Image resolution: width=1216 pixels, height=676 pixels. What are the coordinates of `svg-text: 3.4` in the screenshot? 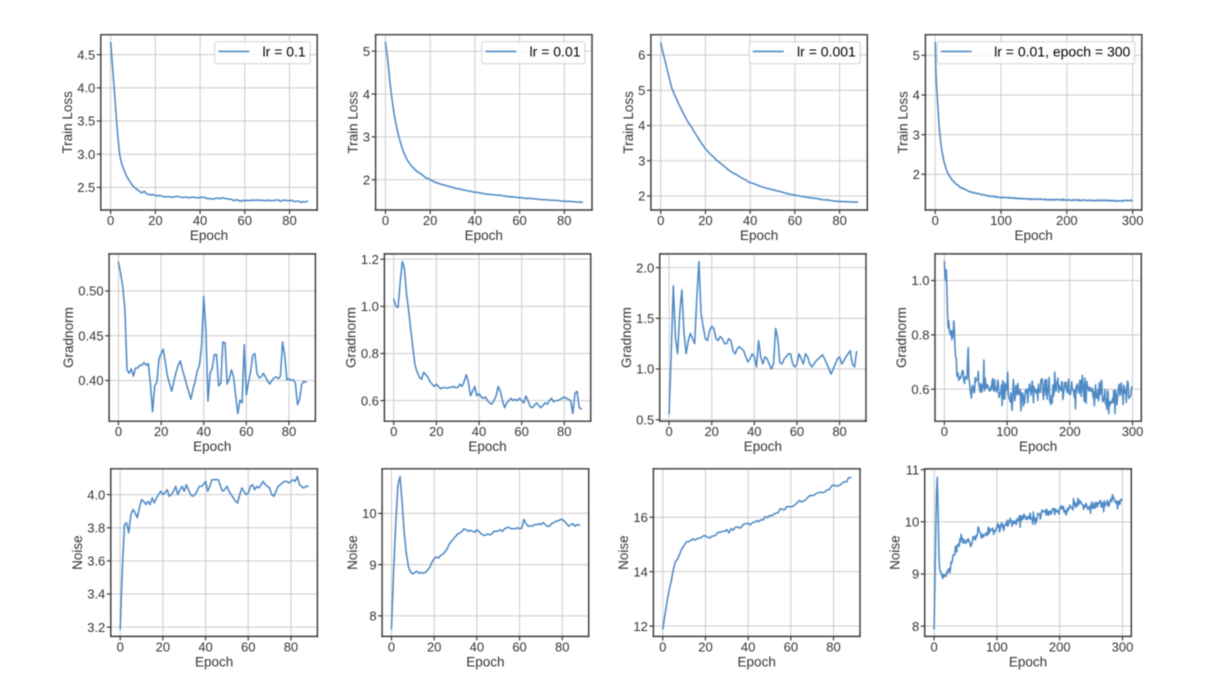 It's located at (96, 594).